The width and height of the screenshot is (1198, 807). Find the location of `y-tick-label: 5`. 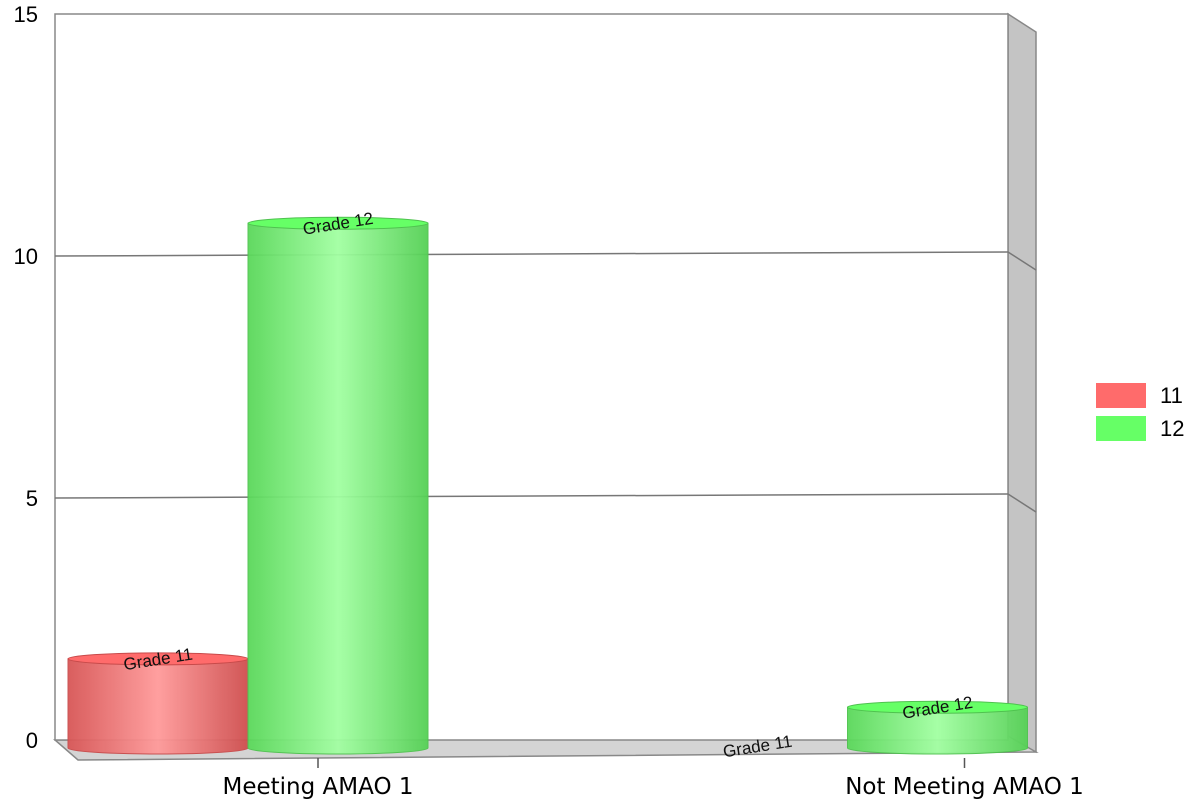

y-tick-label: 5 is located at coordinates (32, 498).